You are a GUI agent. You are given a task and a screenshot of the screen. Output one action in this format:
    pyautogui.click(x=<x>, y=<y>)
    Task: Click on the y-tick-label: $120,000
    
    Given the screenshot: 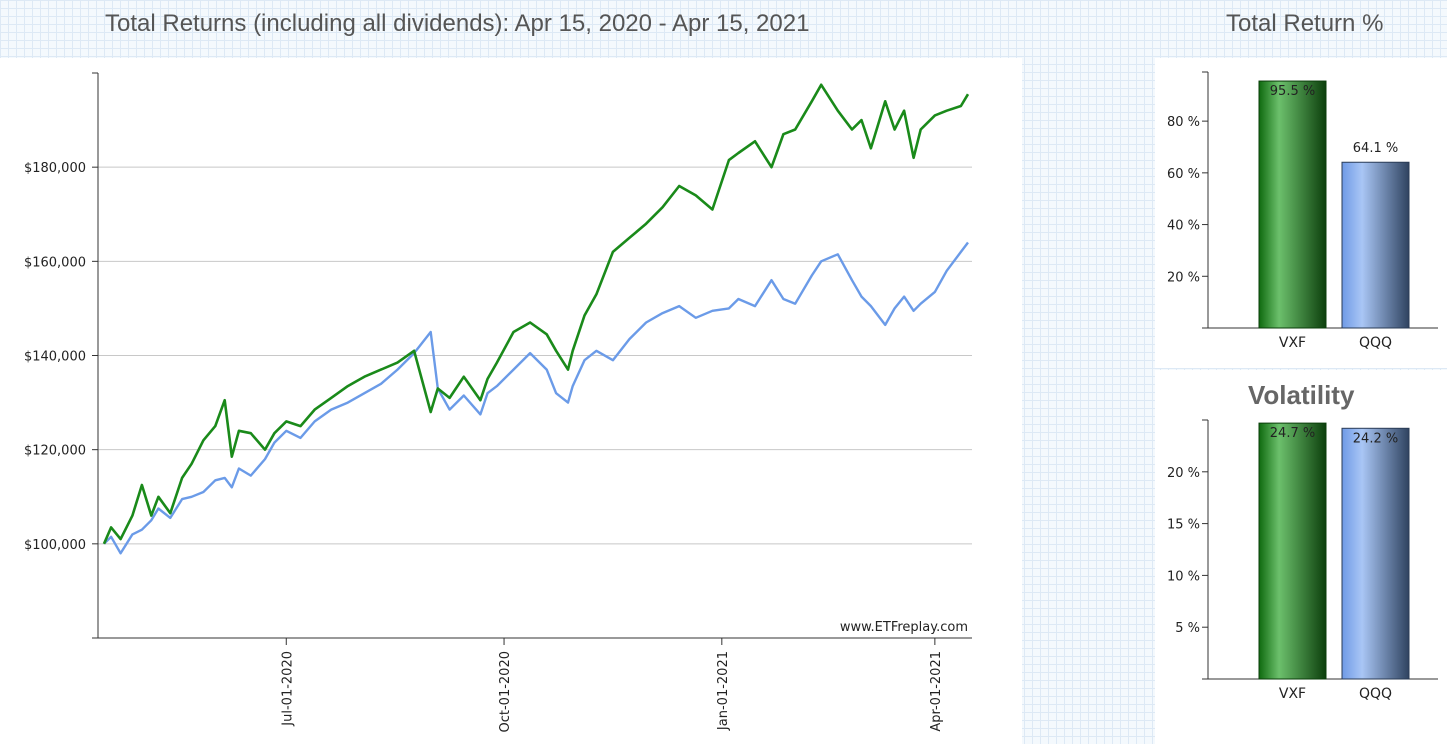 What is the action you would take?
    pyautogui.click(x=55, y=451)
    